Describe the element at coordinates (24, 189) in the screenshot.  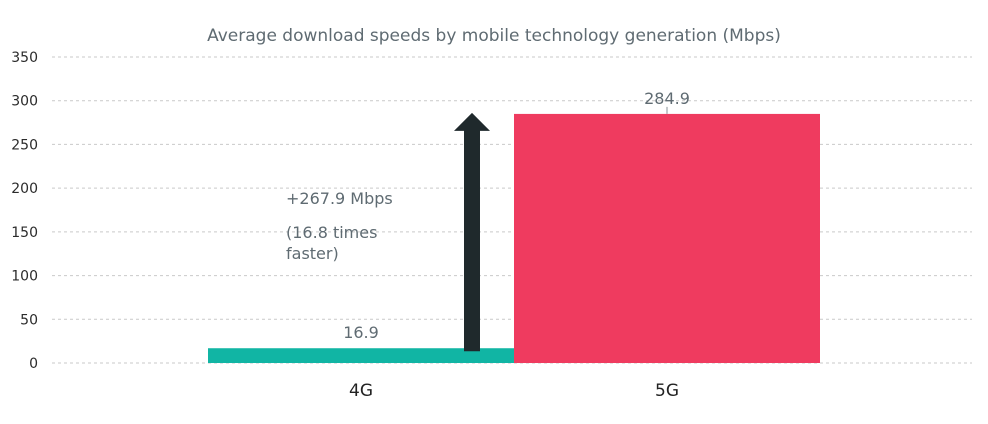
I see `y-tick-label: 200` at that location.